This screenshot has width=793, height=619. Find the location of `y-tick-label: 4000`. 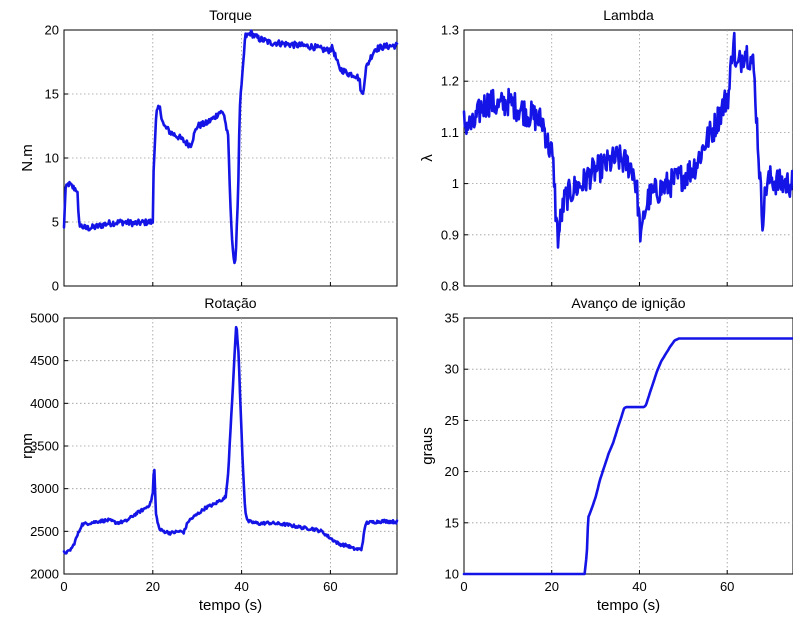

y-tick-label: 4000 is located at coordinates (44, 403).